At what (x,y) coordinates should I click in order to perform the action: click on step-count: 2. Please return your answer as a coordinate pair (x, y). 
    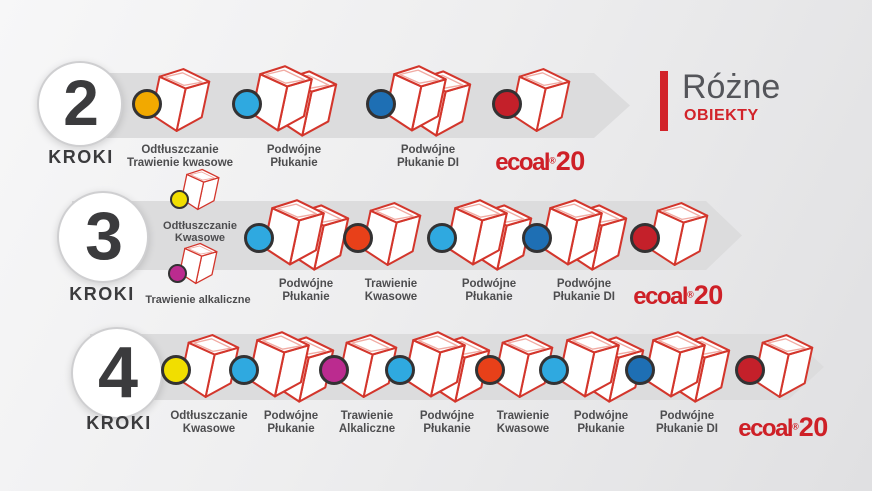
    Looking at the image, I should click on (81, 103).